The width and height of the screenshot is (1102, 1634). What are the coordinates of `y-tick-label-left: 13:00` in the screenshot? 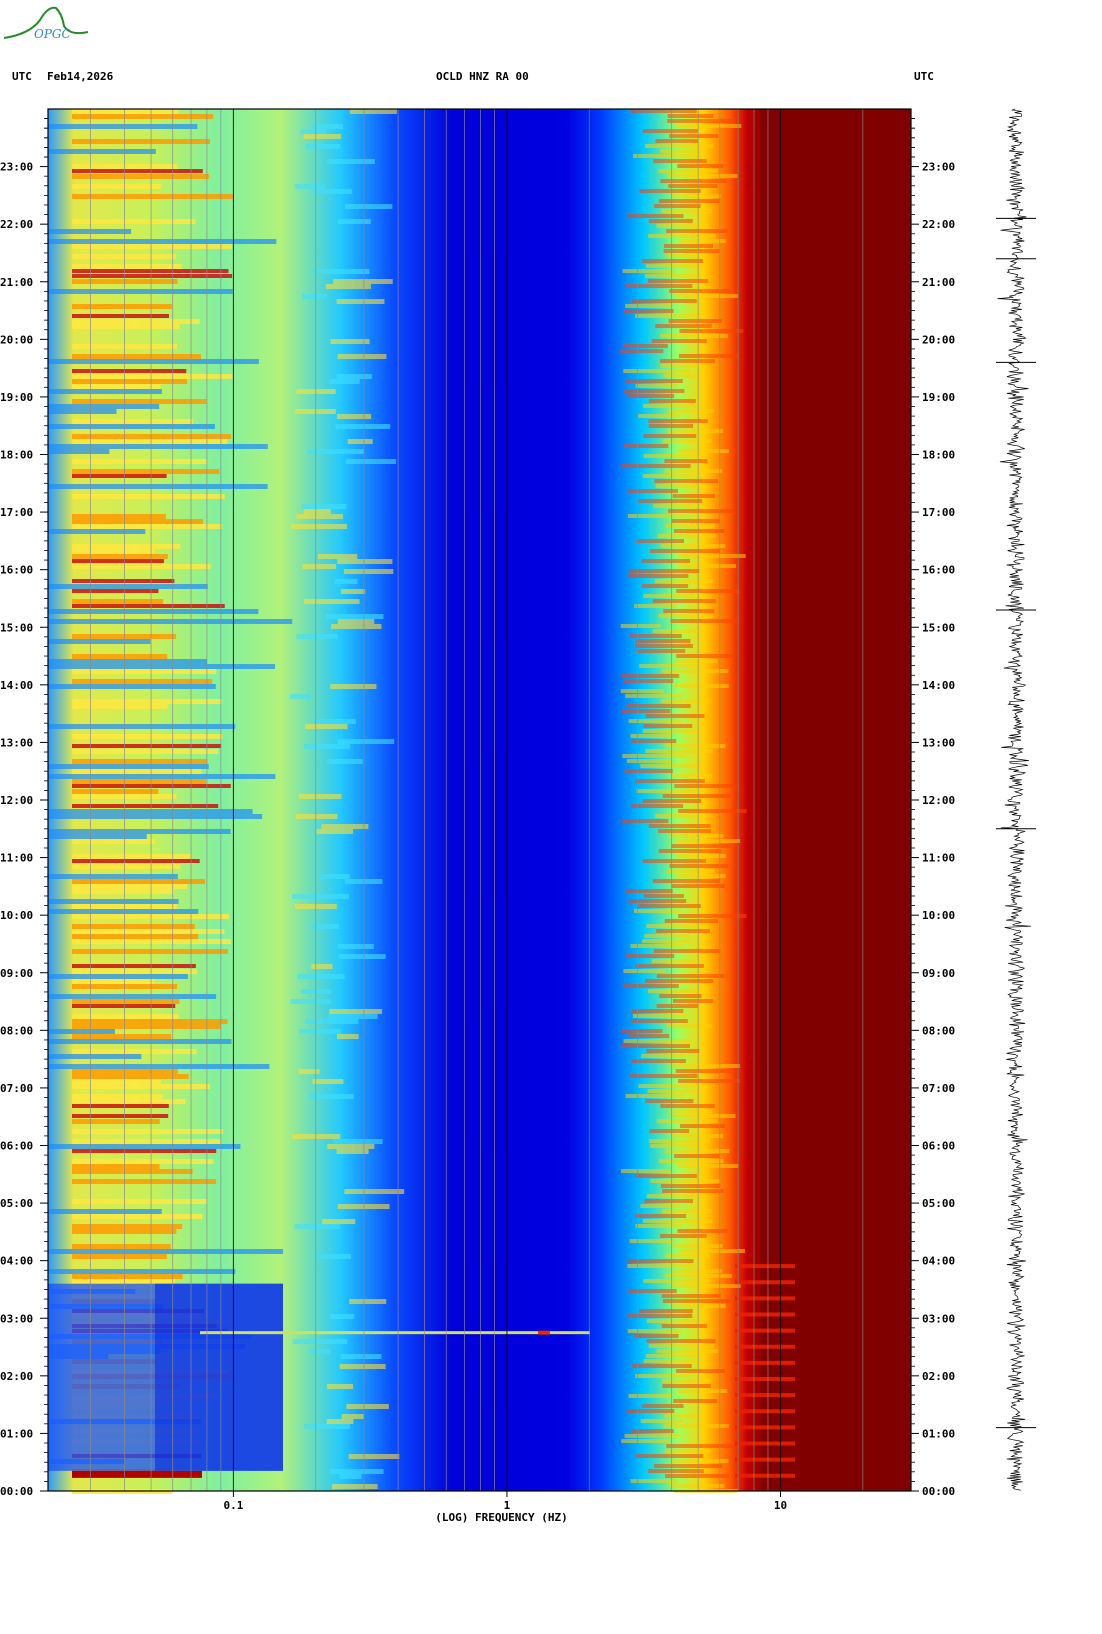 It's located at (16, 742).